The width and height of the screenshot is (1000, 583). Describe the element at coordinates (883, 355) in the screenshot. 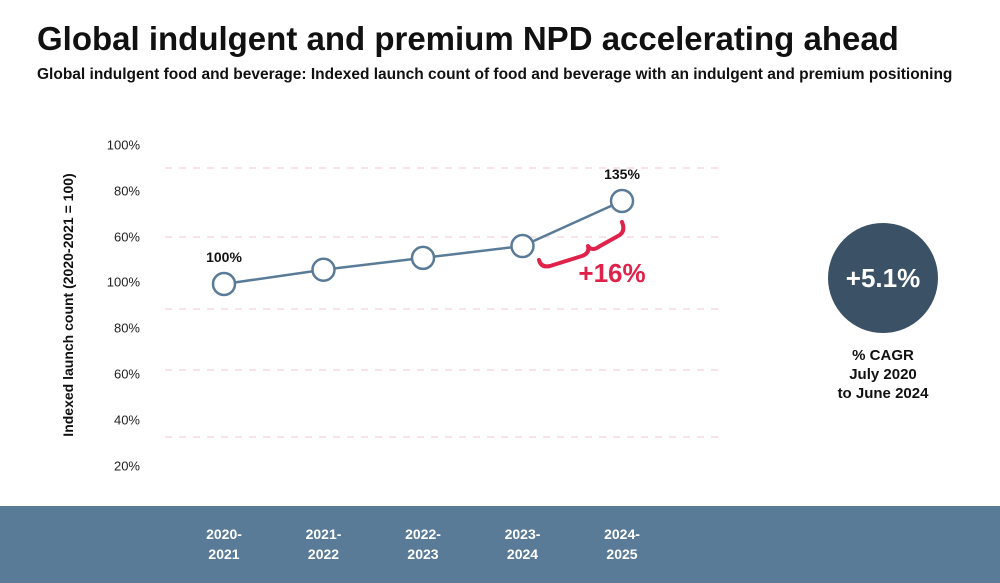

I see `cagr-caption-line: % CAGR` at that location.